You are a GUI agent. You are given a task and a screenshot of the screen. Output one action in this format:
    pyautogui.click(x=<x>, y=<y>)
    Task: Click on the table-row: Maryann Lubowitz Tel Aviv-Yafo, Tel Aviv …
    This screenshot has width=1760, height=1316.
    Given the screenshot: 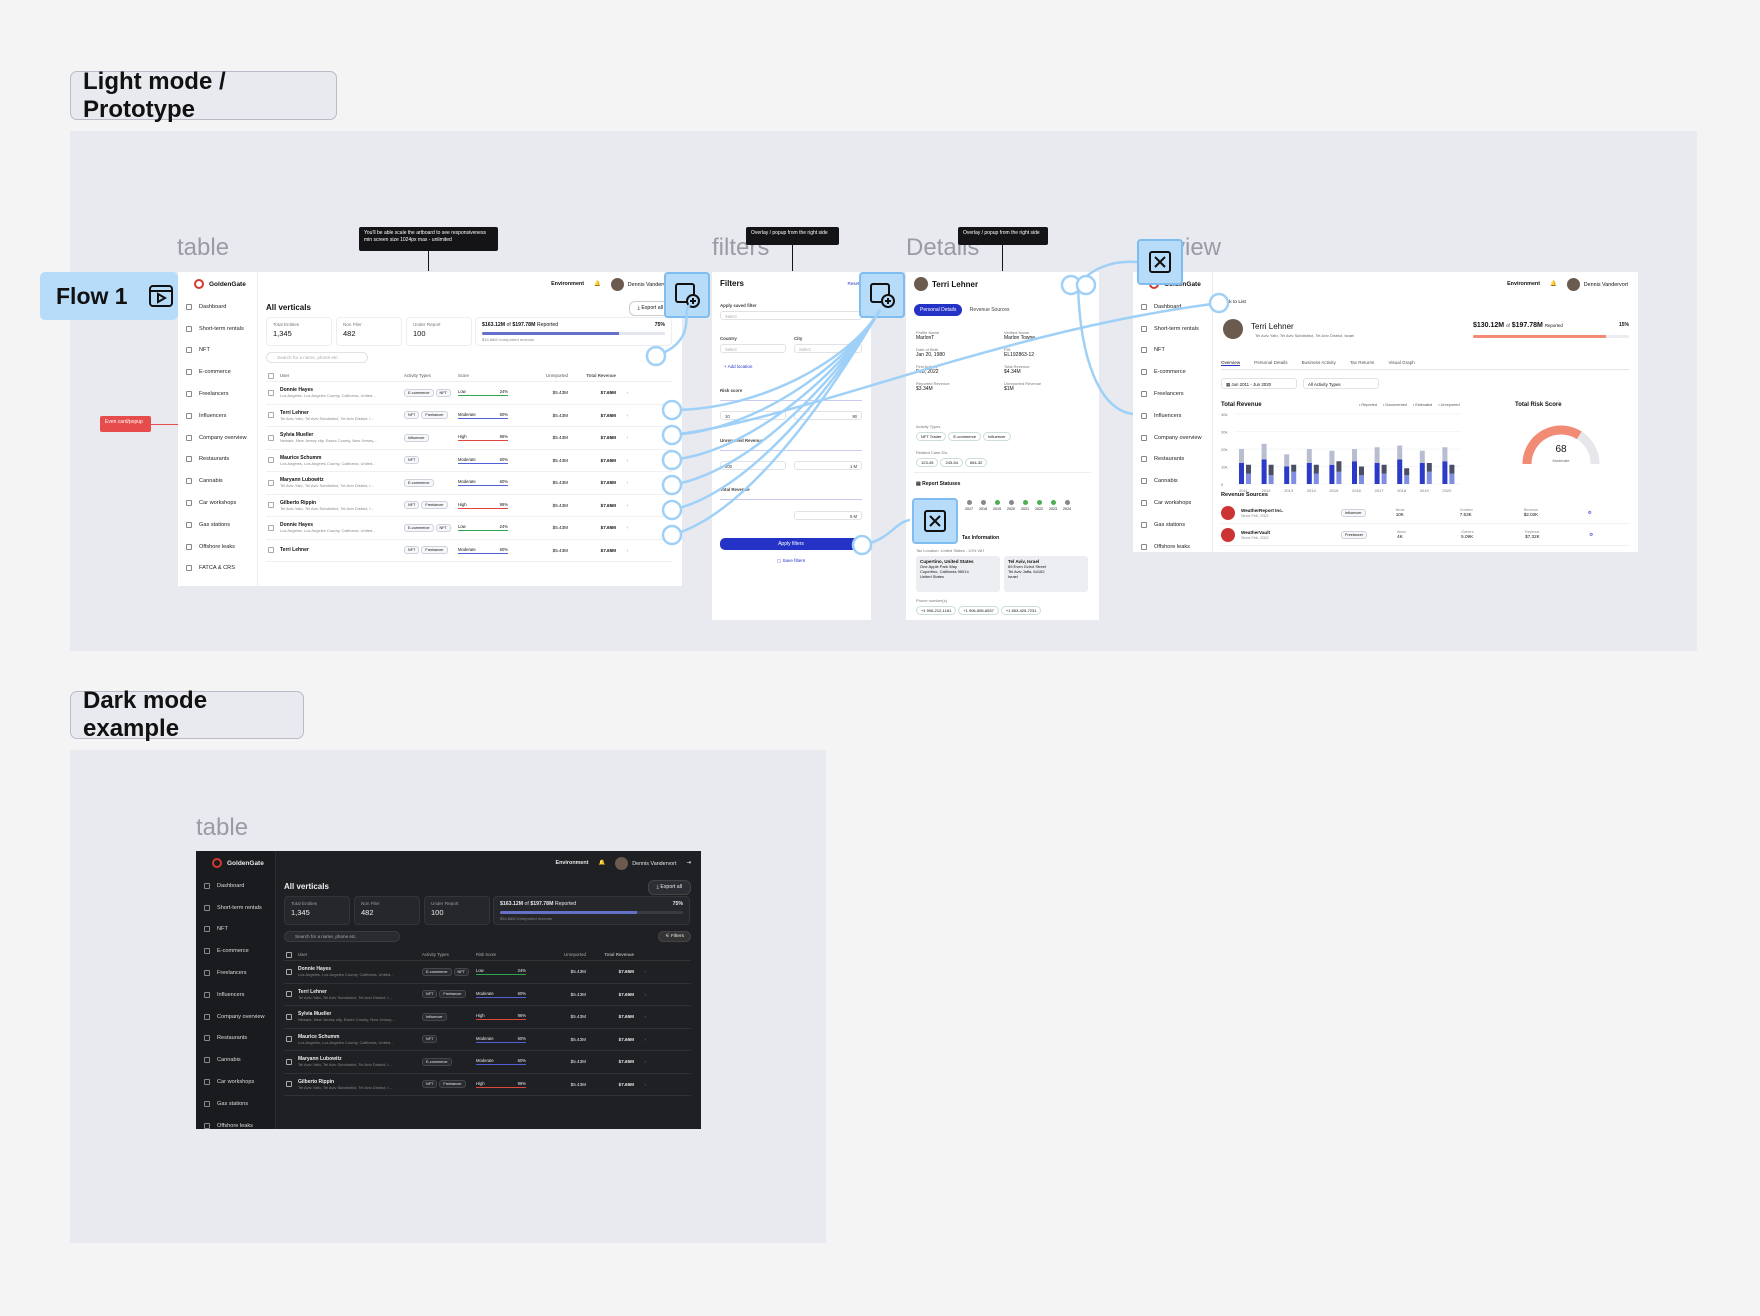 What is the action you would take?
    pyautogui.click(x=487, y=1062)
    